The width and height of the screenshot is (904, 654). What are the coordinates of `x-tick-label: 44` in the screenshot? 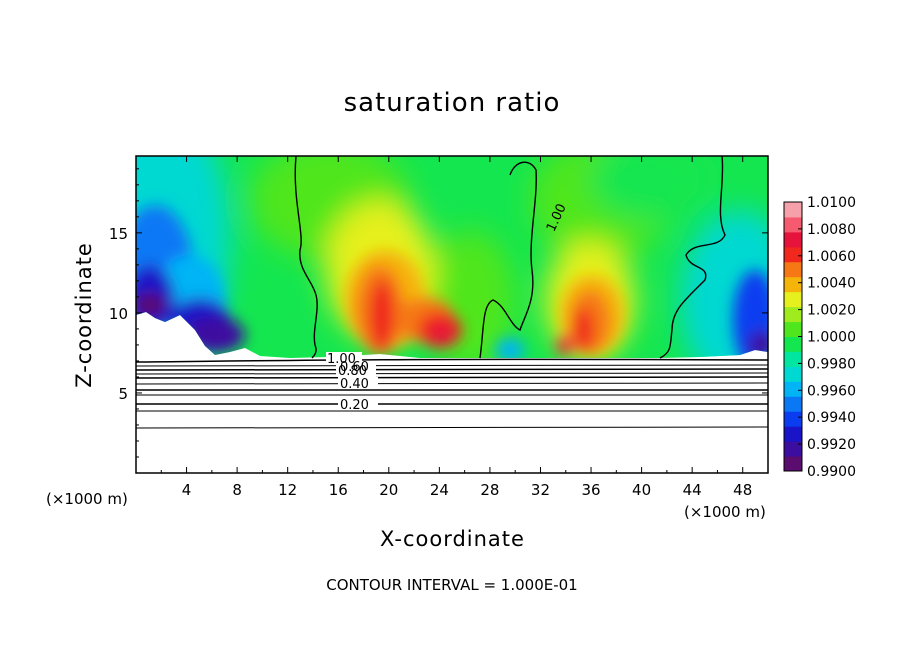 It's located at (692, 490).